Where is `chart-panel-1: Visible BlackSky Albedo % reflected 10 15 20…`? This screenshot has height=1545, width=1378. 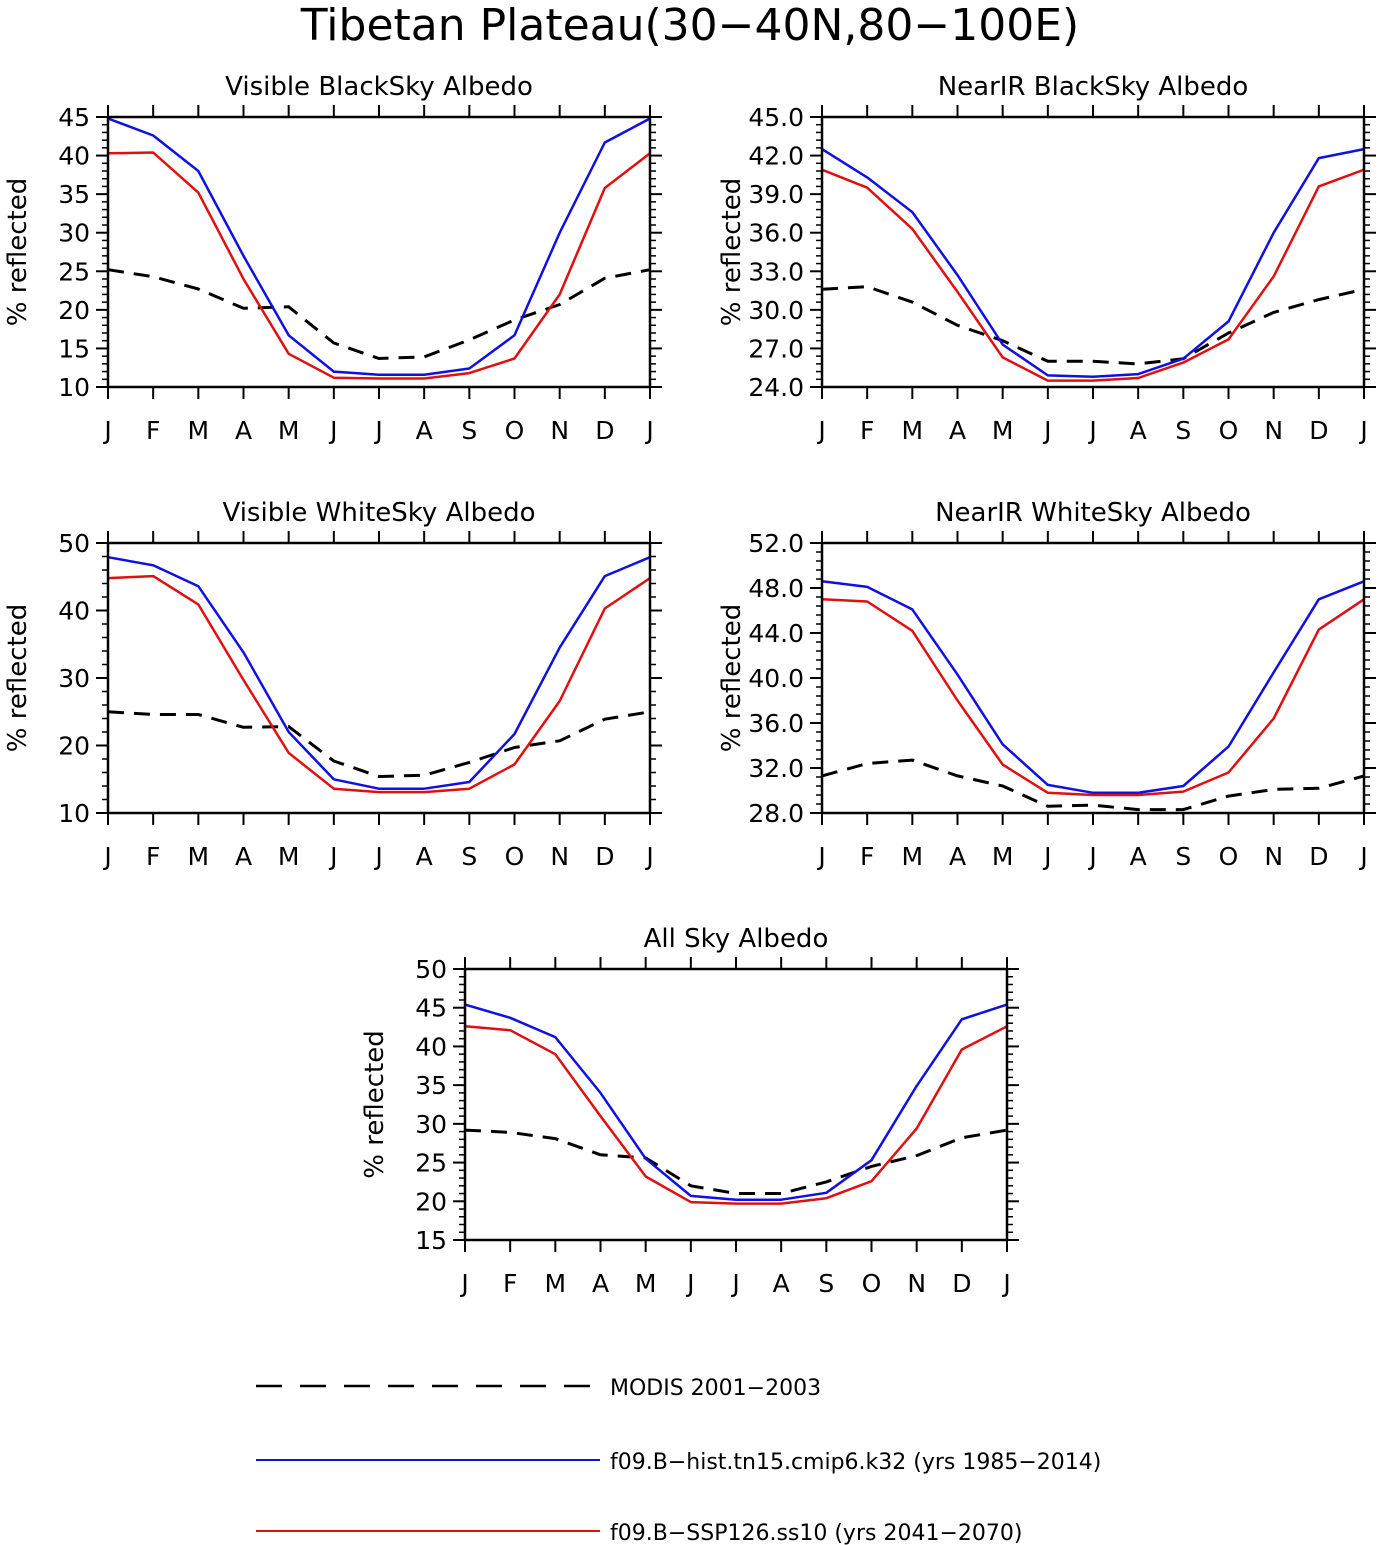
chart-panel-1: Visible BlackSky Albedo % reflected 10 15 20… is located at coordinates (332, 258).